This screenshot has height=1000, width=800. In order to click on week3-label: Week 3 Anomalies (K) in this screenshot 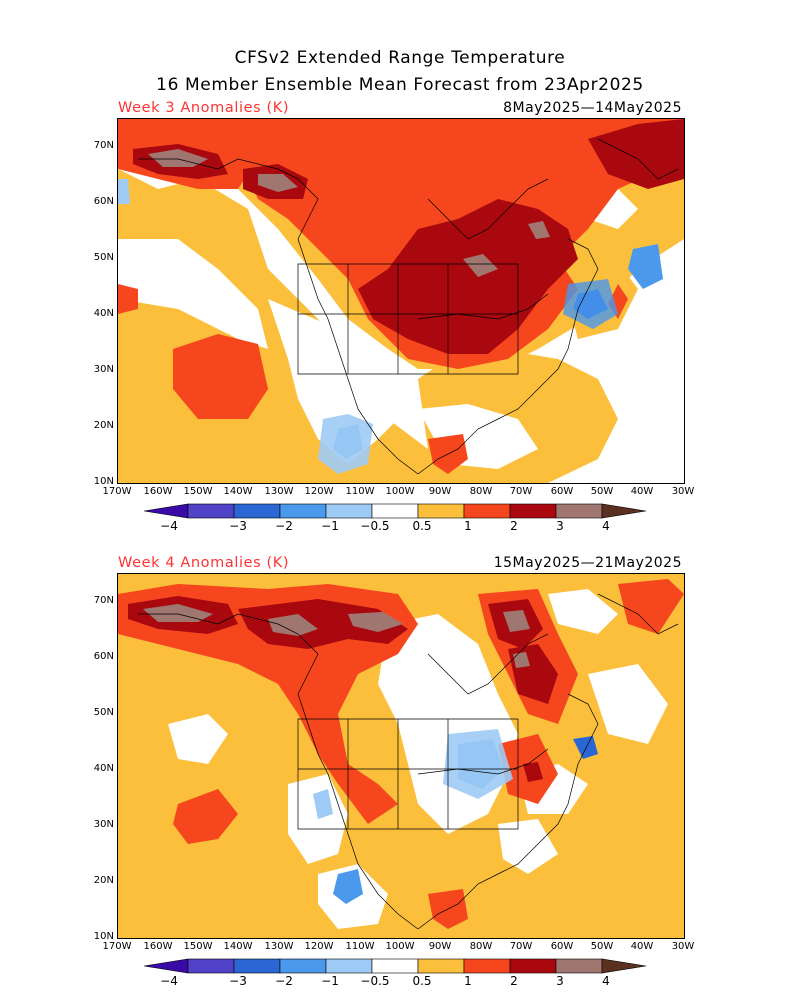, I will do `click(204, 108)`.